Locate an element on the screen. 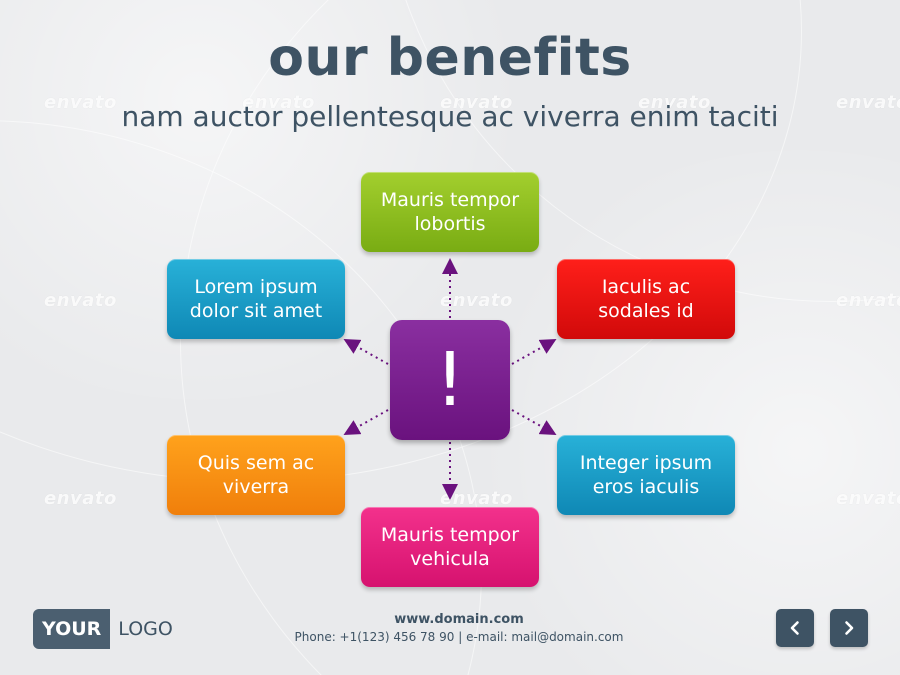  benefit-label: Mauris tempor vehicula is located at coordinates (450, 547).